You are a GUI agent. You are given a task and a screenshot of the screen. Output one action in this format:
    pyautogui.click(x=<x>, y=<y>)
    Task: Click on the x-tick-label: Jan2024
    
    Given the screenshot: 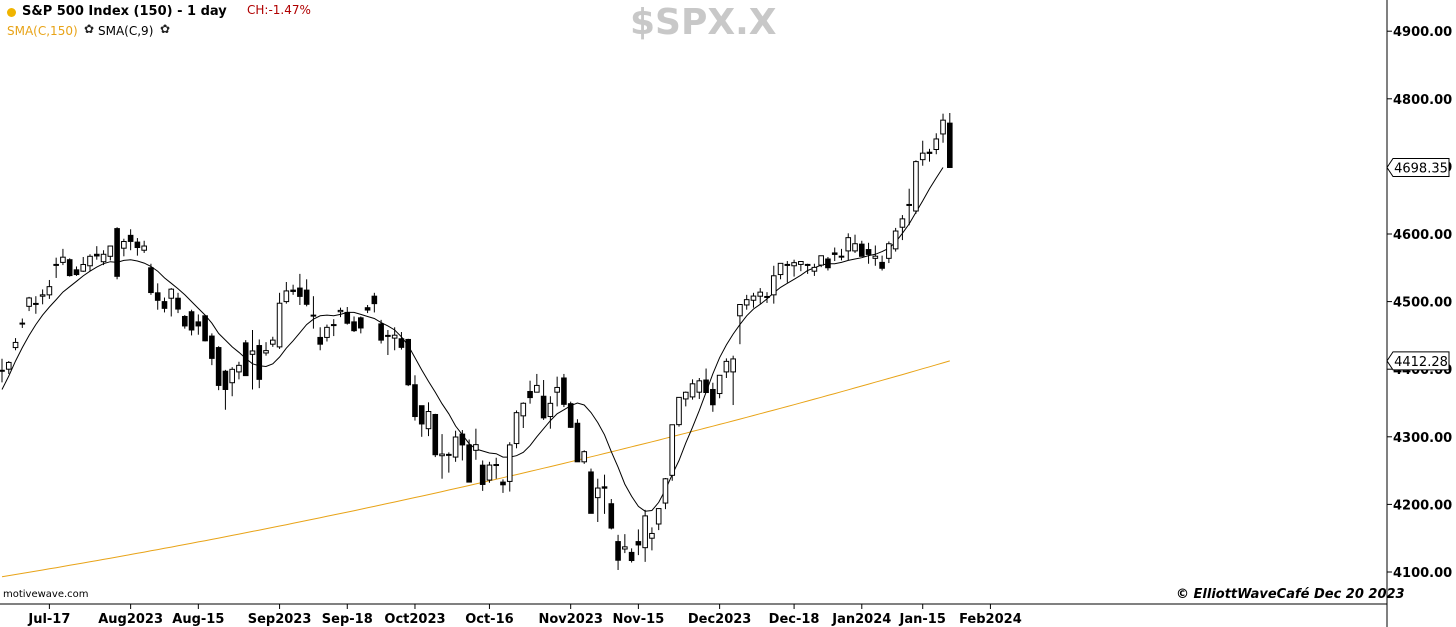 What is the action you would take?
    pyautogui.click(x=861, y=619)
    